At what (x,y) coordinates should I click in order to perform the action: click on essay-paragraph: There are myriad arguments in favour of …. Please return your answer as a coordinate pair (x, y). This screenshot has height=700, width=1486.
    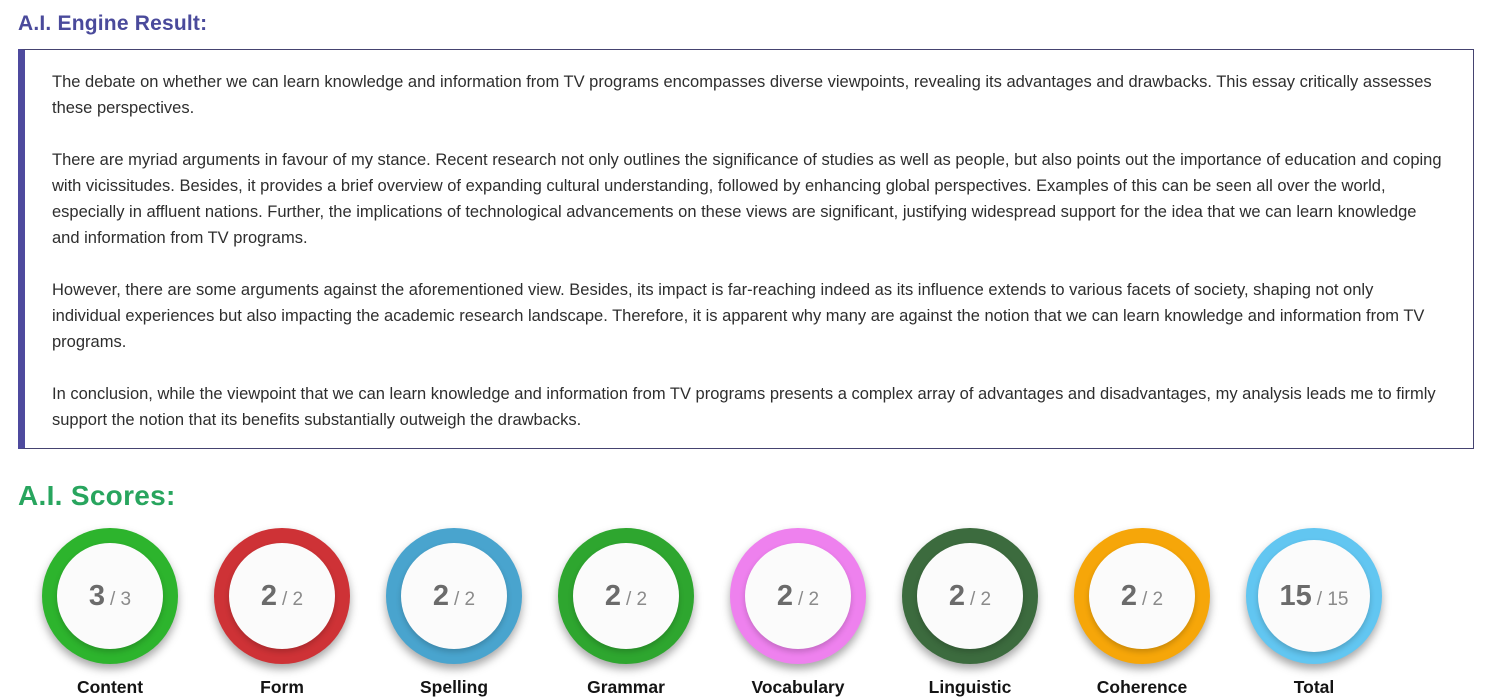
    Looking at the image, I should click on (747, 199).